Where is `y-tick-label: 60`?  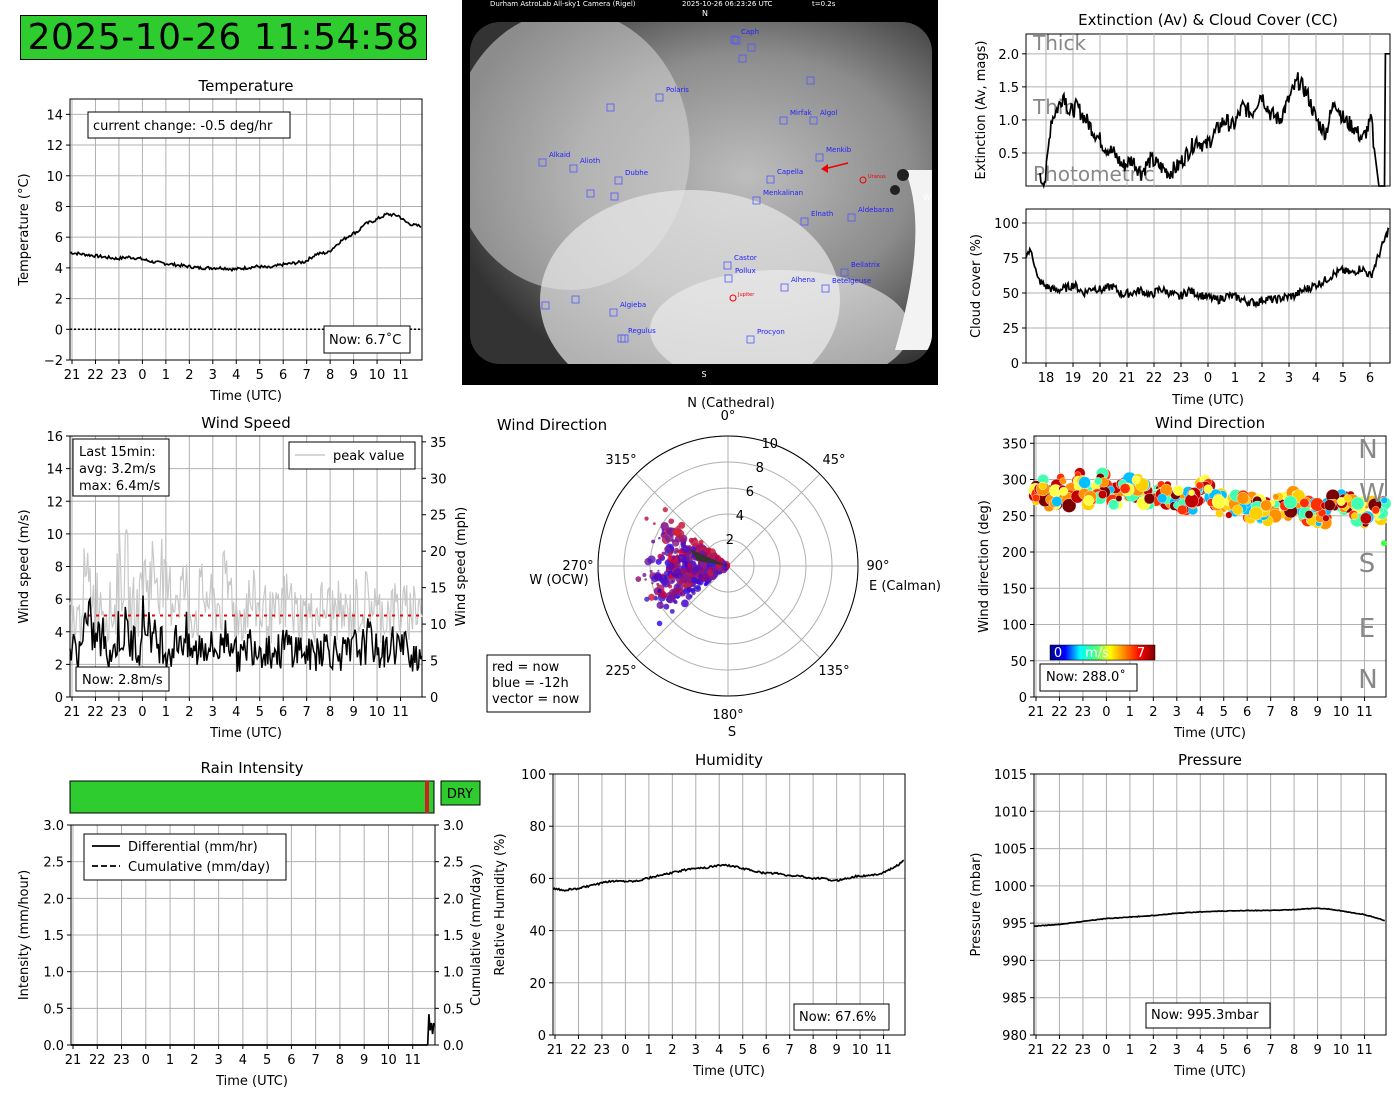 y-tick-label: 60 is located at coordinates (537, 879).